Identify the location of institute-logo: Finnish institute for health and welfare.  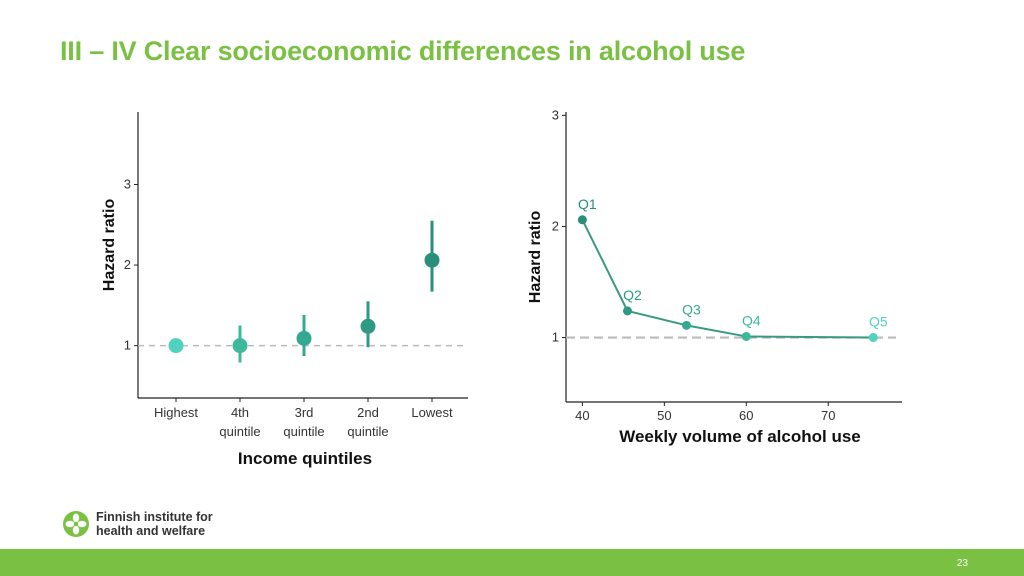
(137, 524).